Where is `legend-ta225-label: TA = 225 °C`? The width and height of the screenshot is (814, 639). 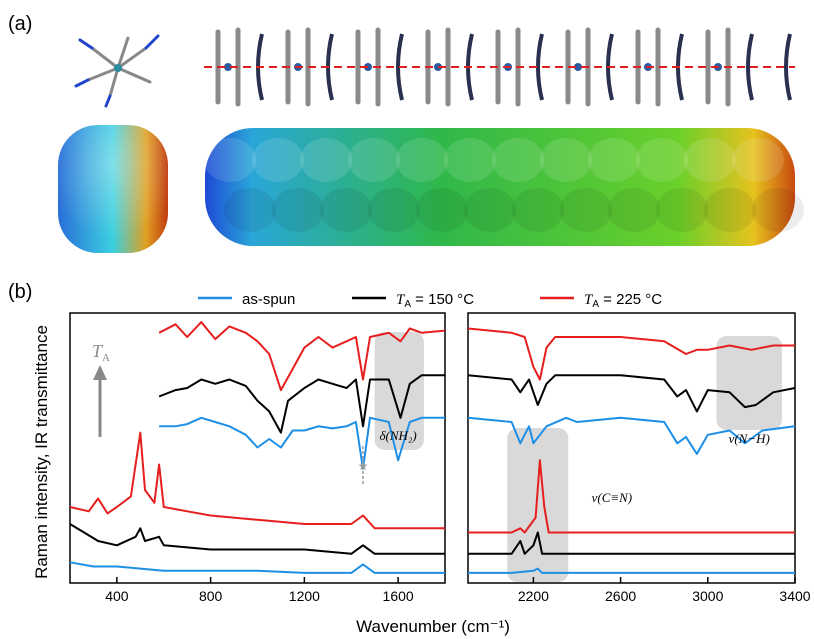
legend-ta225-label: TA = 225 °C is located at coordinates (623, 300).